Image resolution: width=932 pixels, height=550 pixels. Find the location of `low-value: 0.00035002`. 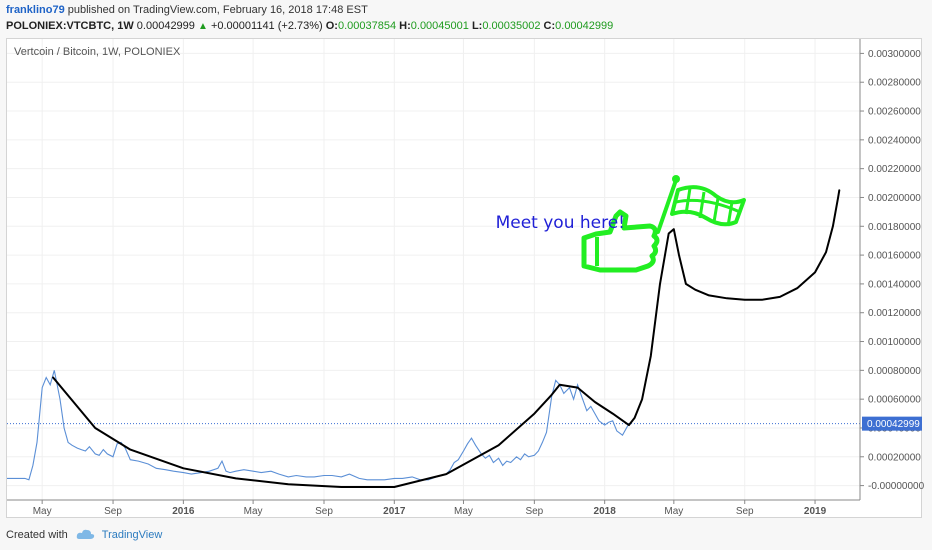

low-value: 0.00035002 is located at coordinates (511, 26).